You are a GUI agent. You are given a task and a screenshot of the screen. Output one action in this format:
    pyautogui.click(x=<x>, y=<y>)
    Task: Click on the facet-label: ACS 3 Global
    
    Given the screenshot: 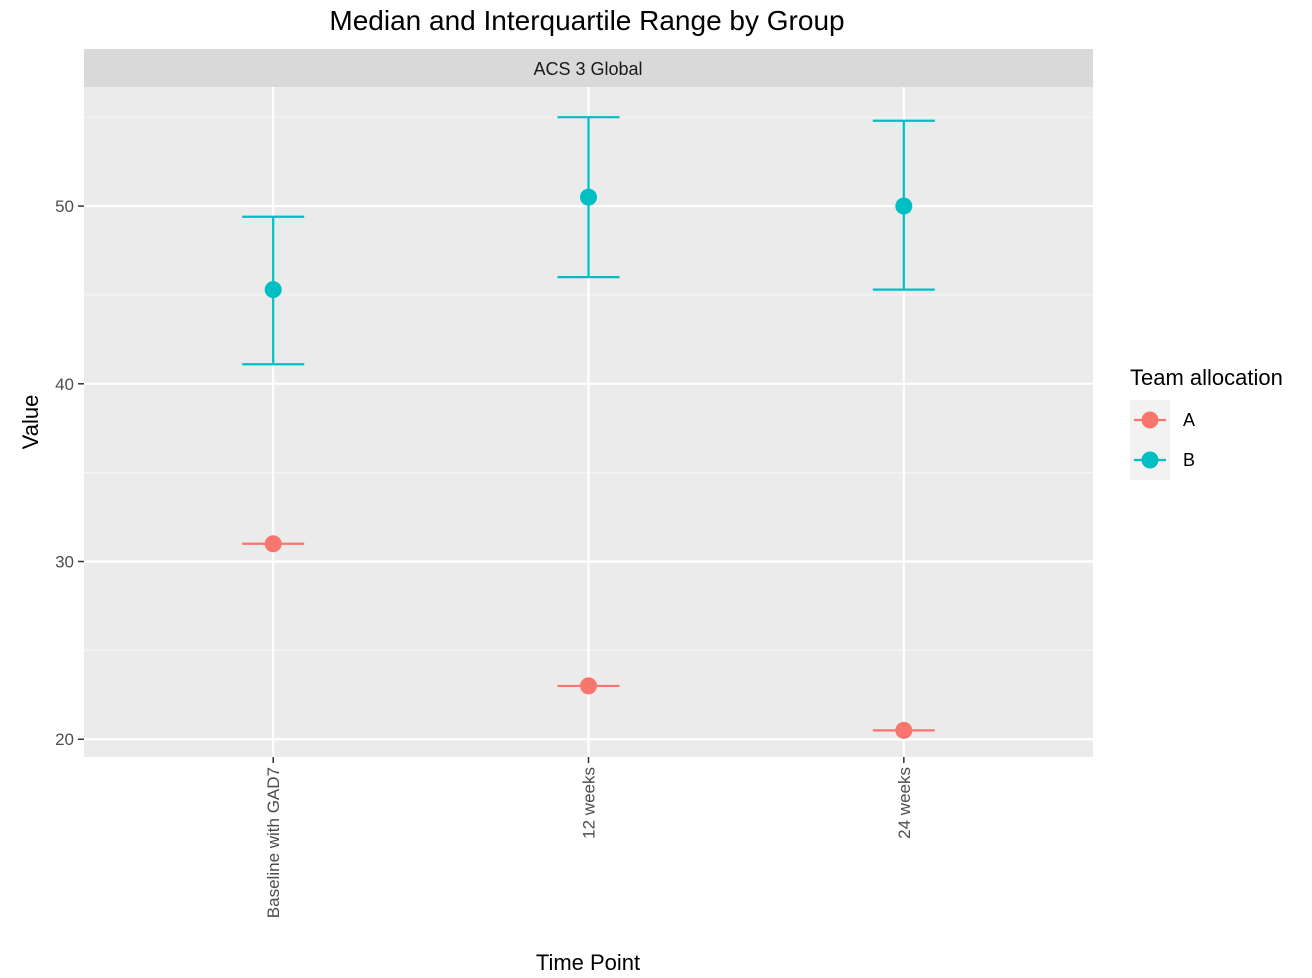 What is the action you would take?
    pyautogui.click(x=587, y=69)
    